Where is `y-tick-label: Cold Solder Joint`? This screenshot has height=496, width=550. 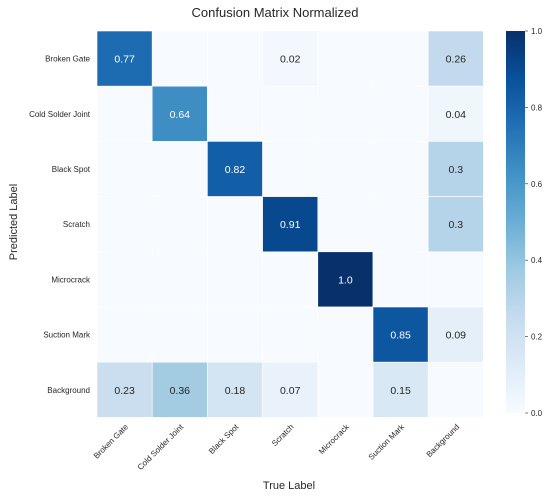
y-tick-label: Cold Solder Joint is located at coordinates (60, 114).